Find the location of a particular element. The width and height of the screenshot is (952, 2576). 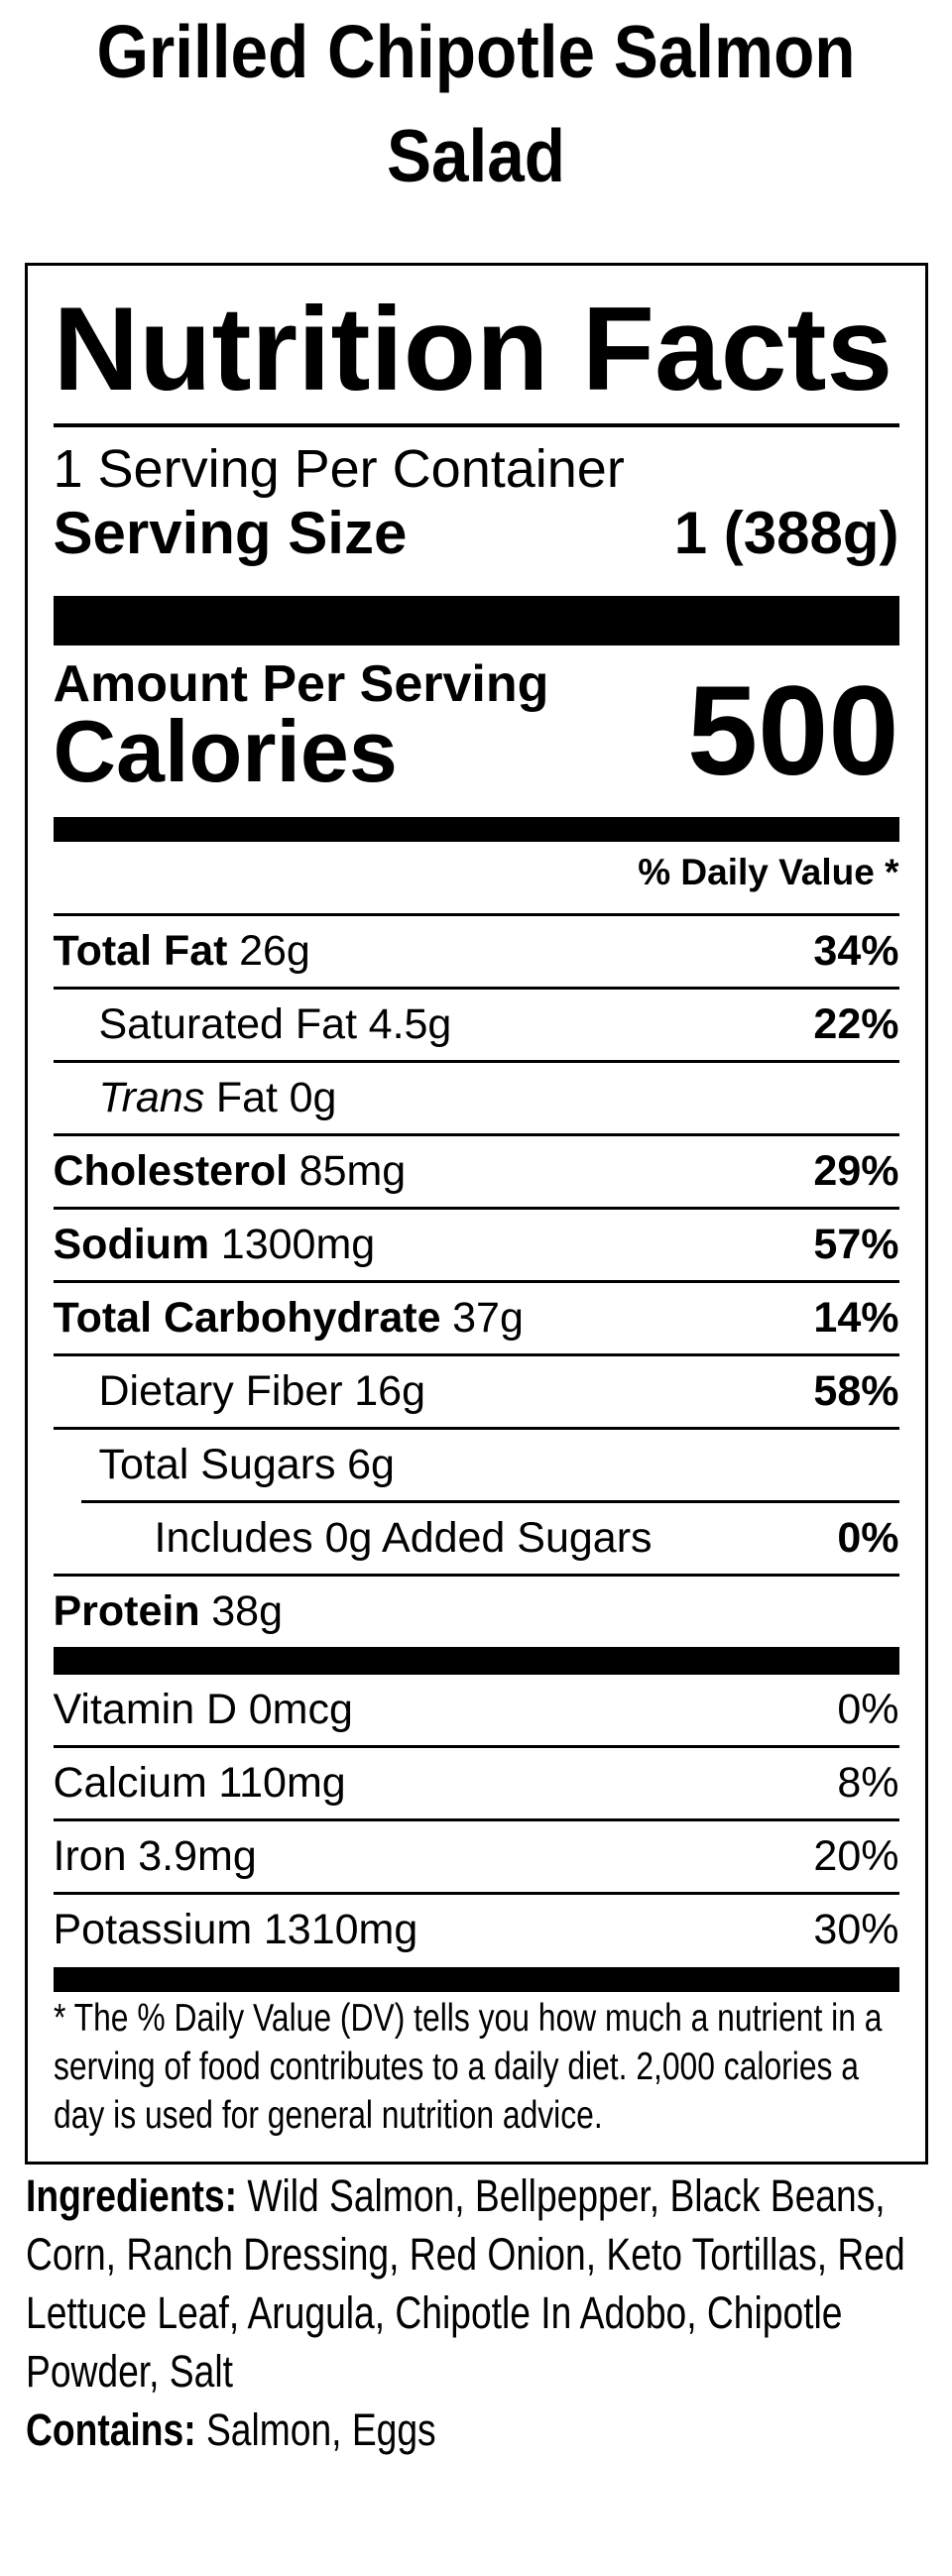

nutrient-row-iron: Iron 3.9mg 20% is located at coordinates (476, 1857).